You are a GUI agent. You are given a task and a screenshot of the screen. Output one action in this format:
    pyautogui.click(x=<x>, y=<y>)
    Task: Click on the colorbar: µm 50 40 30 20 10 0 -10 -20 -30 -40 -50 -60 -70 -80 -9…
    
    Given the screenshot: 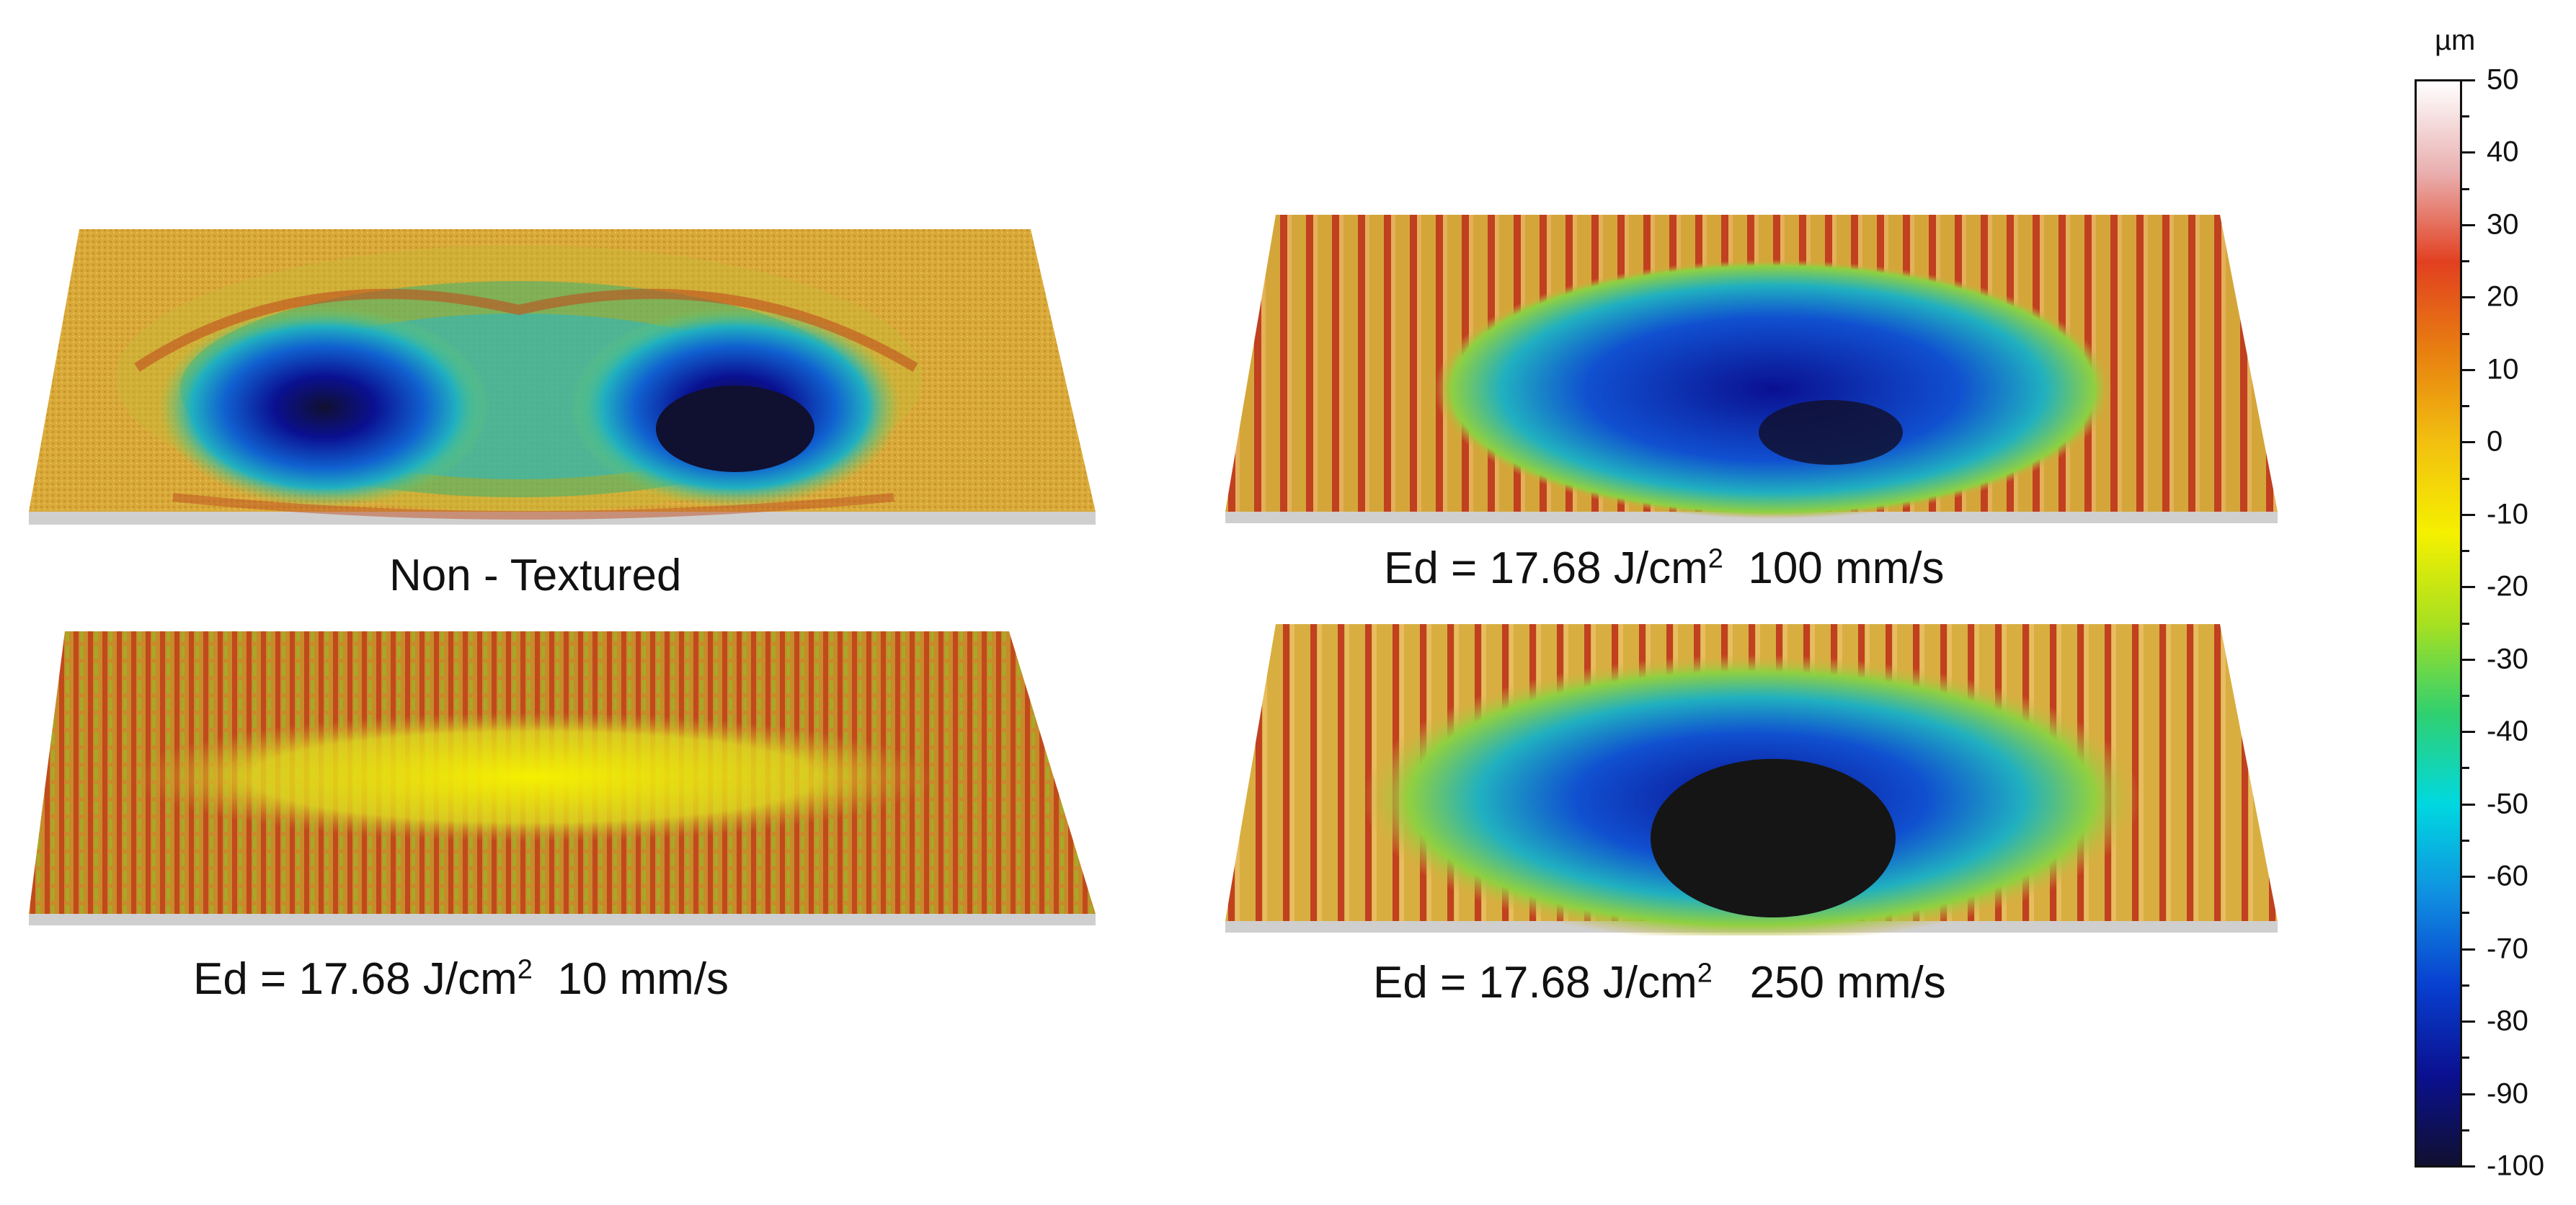 What is the action you would take?
    pyautogui.click(x=2484, y=605)
    